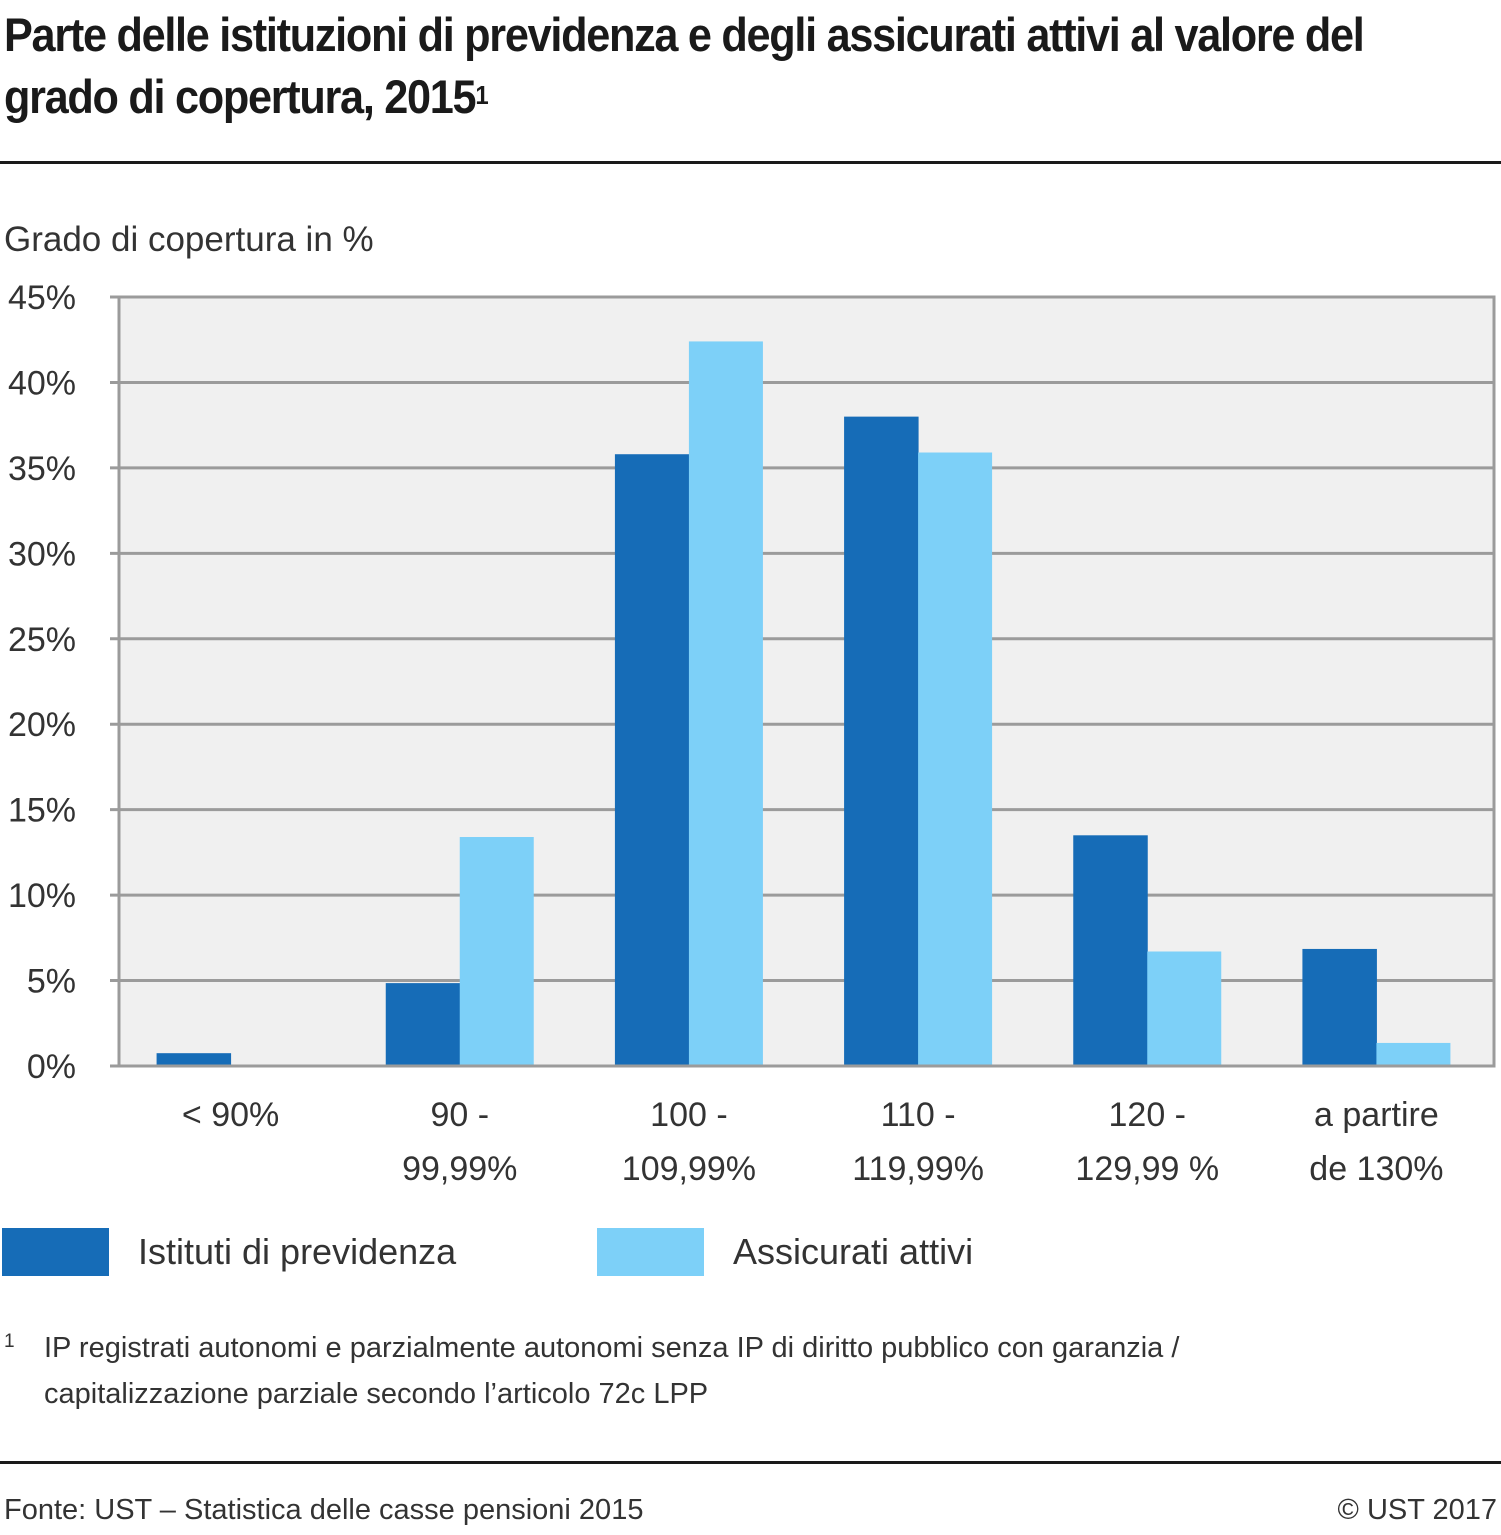 The width and height of the screenshot is (1501, 1535). What do you see at coordinates (1148, 1115) in the screenshot?
I see `x-tick-label: 120 -` at bounding box center [1148, 1115].